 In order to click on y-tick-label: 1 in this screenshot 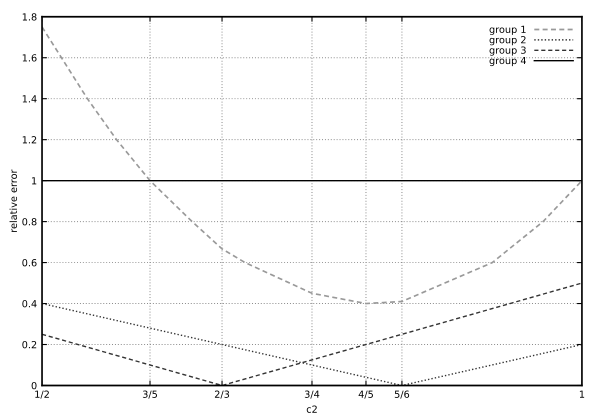, I will do `click(34, 180)`.